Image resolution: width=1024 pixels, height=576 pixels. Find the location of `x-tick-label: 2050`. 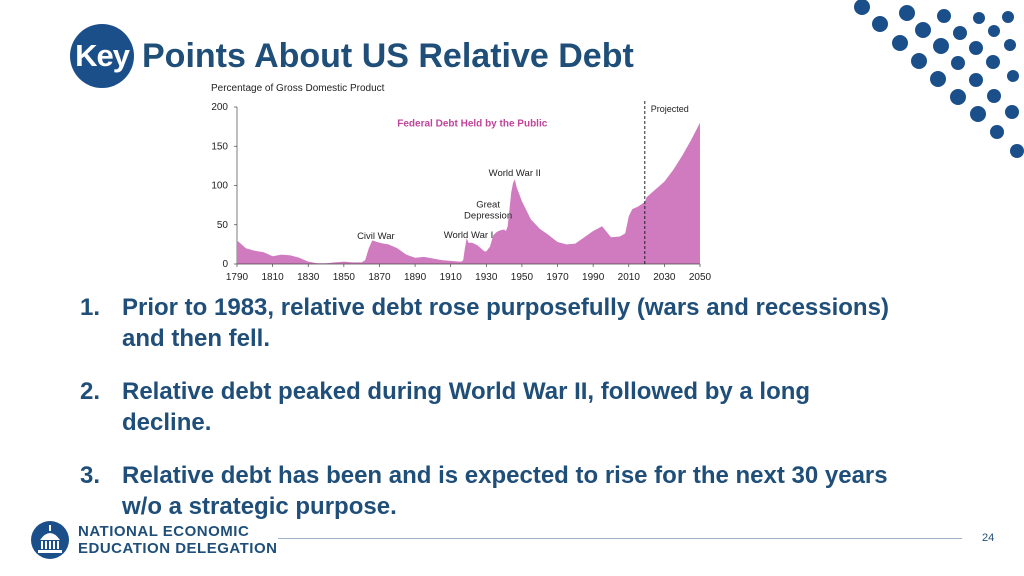

x-tick-label: 2050 is located at coordinates (700, 277).